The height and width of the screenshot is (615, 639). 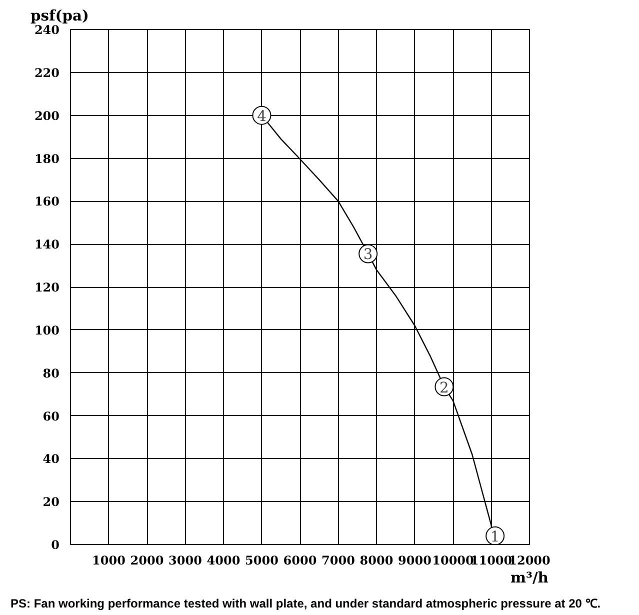 What do you see at coordinates (51, 416) in the screenshot?
I see `y-tick-label: 60` at bounding box center [51, 416].